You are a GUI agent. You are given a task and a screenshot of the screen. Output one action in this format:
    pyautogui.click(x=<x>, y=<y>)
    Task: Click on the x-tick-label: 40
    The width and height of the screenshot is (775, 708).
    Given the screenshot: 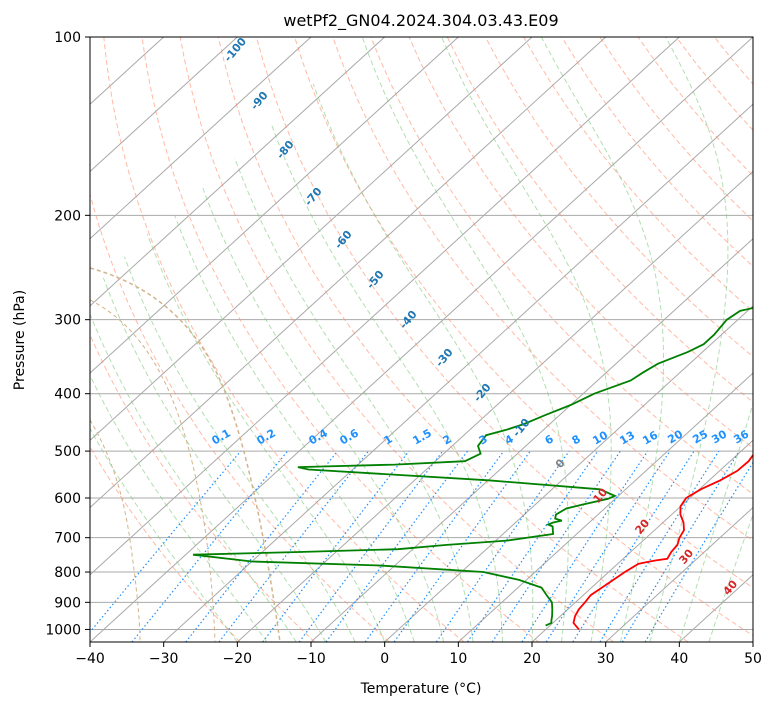 What is the action you would take?
    pyautogui.click(x=679, y=659)
    